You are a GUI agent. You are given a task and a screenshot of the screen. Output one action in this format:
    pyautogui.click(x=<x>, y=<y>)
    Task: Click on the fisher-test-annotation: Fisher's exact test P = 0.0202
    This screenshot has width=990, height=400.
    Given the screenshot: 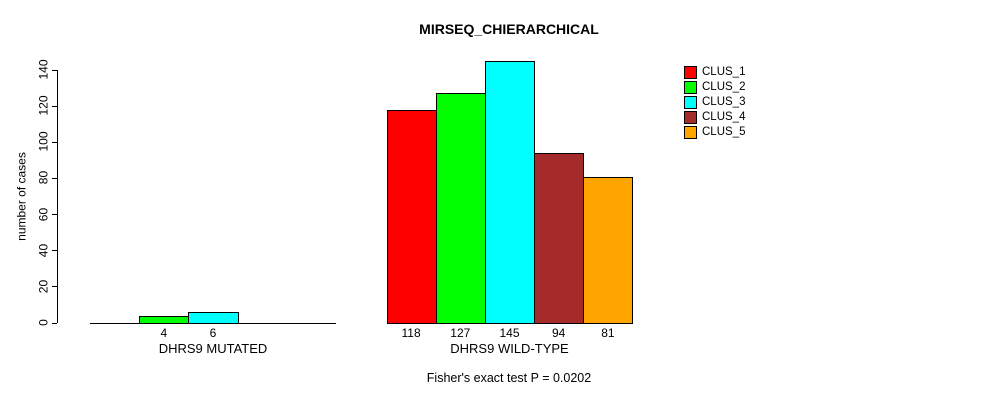 What is the action you would take?
    pyautogui.click(x=509, y=378)
    